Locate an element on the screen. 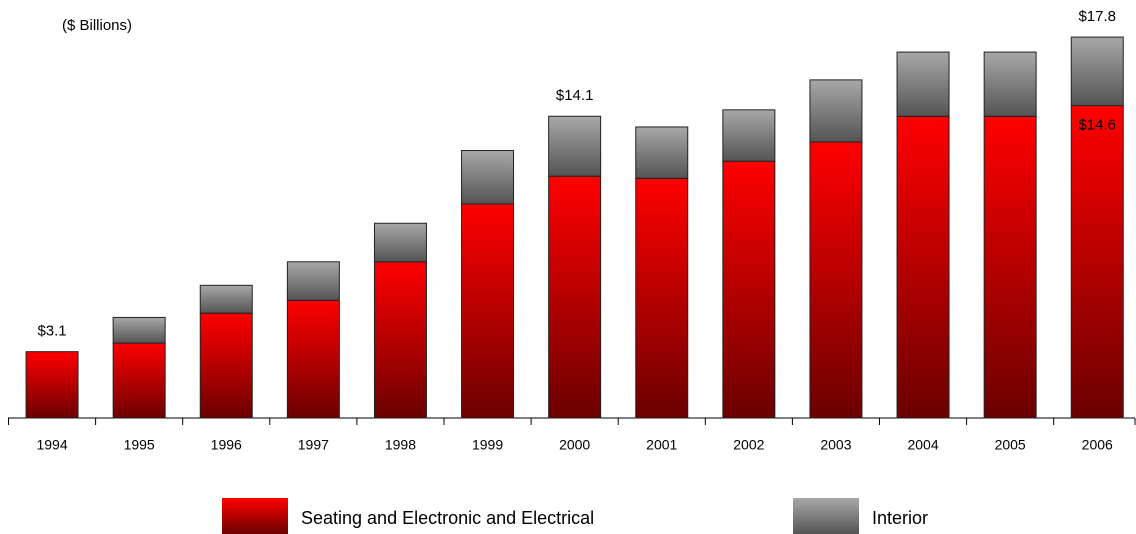 The height and width of the screenshot is (534, 1136). x-tick-label: 1997 is located at coordinates (313, 445).